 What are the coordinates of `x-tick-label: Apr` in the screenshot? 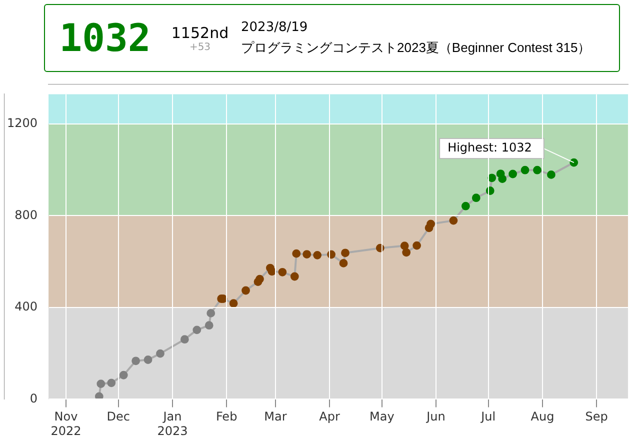 It's located at (329, 417).